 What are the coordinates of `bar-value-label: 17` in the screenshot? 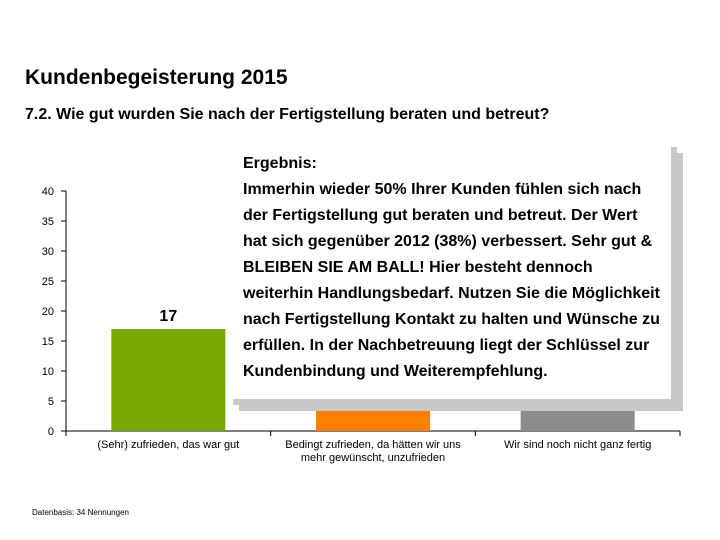 It's located at (168, 316).